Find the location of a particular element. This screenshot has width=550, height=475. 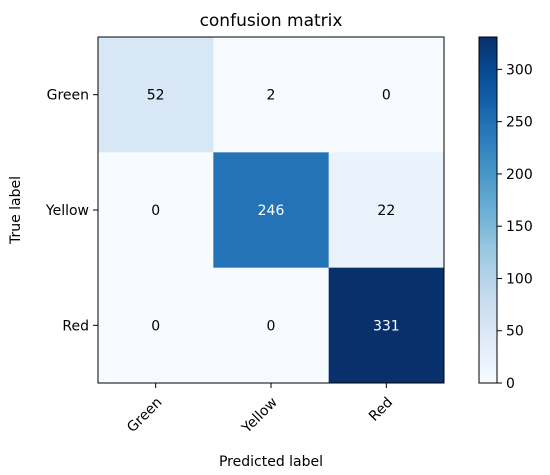

cell-value-label: 331 is located at coordinates (386, 326).